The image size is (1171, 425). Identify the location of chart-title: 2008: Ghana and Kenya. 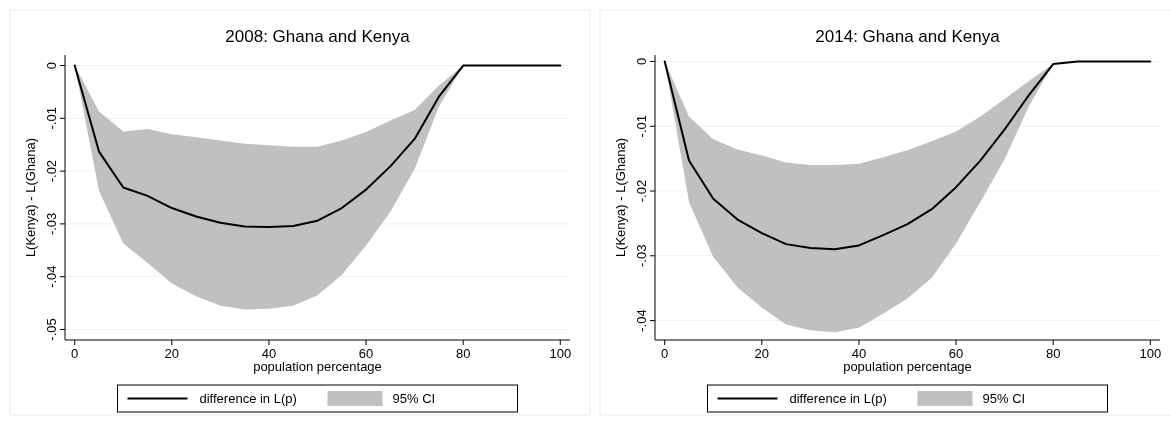
(318, 36).